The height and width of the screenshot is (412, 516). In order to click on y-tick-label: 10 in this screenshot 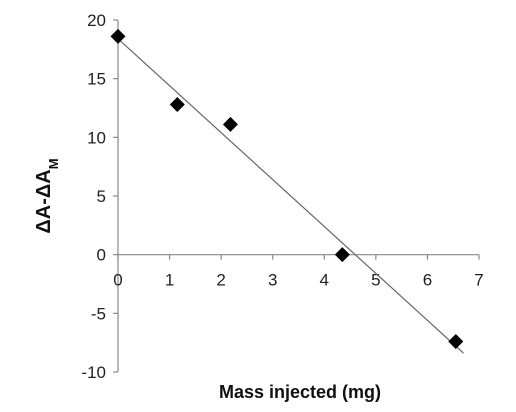, I will do `click(96, 137)`.